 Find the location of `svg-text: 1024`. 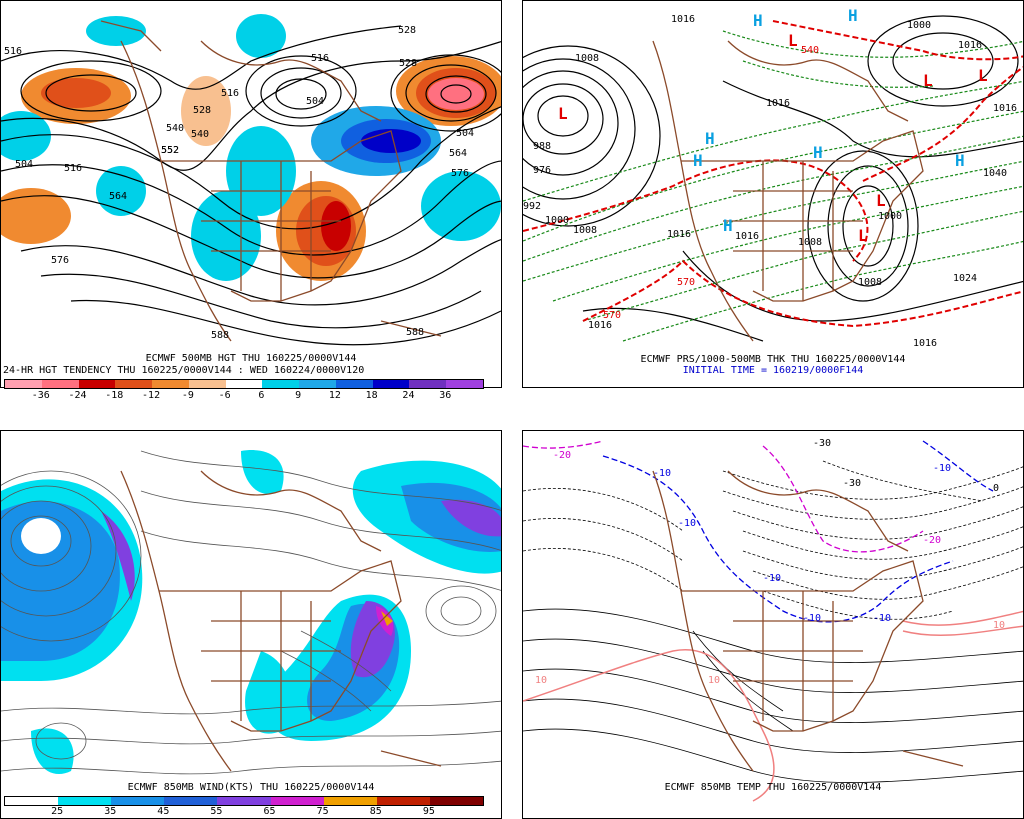

svg-text: 1024 is located at coordinates (965, 278).